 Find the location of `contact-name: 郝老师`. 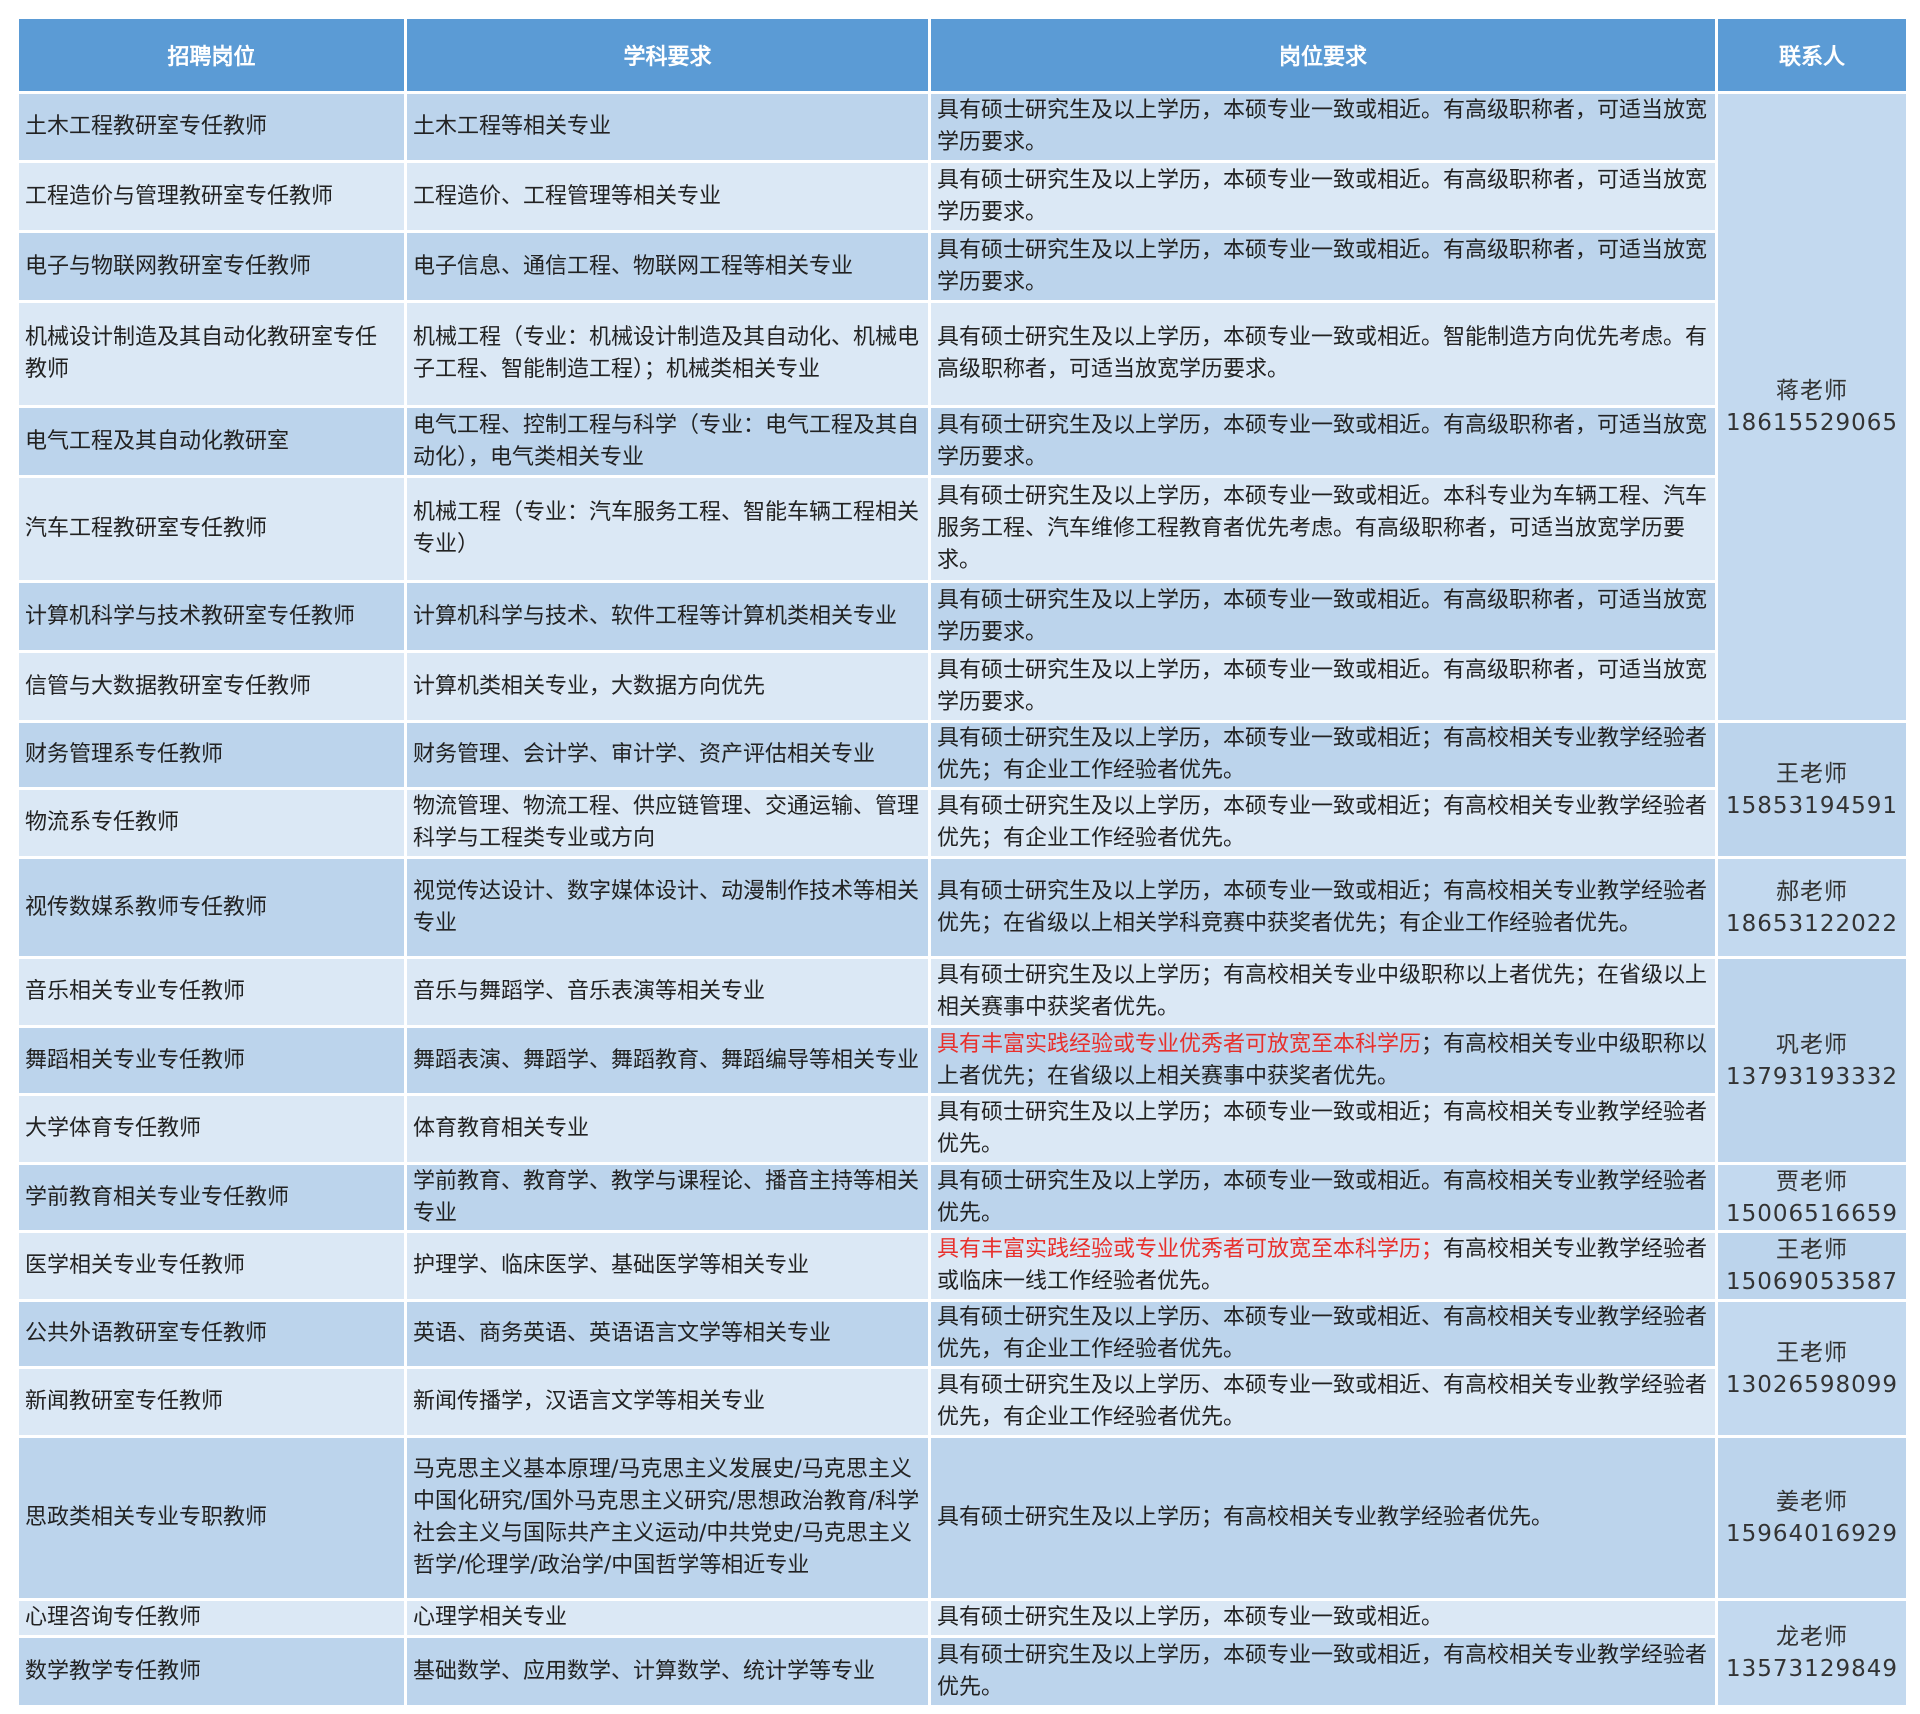

contact-name: 郝老师 is located at coordinates (1812, 891).